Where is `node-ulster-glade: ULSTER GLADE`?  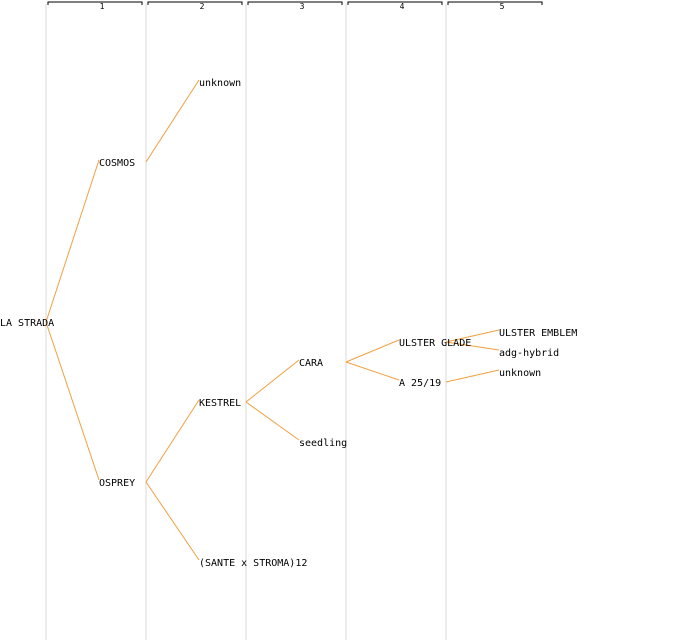 node-ulster-glade: ULSTER GLADE is located at coordinates (435, 343).